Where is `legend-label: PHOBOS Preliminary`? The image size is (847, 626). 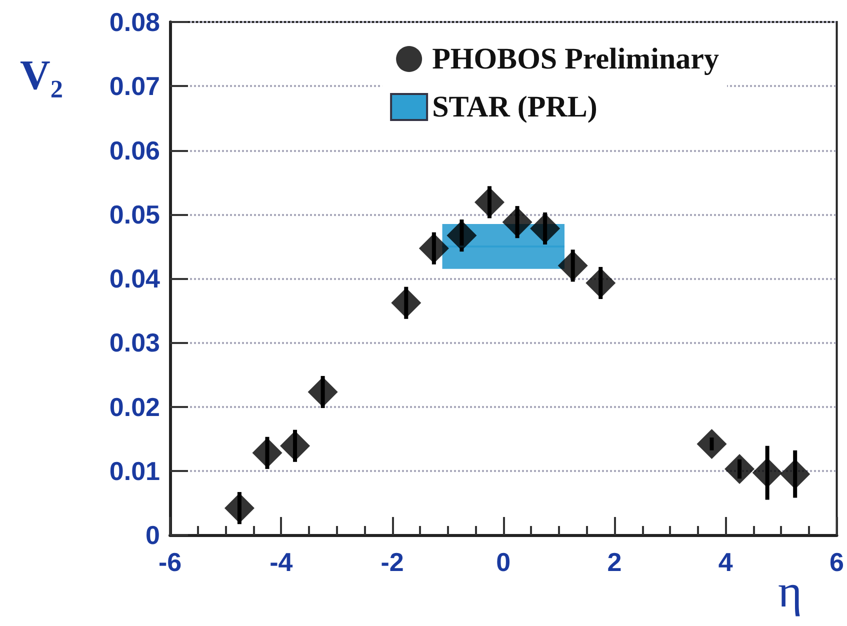
legend-label: PHOBOS Preliminary is located at coordinates (576, 59).